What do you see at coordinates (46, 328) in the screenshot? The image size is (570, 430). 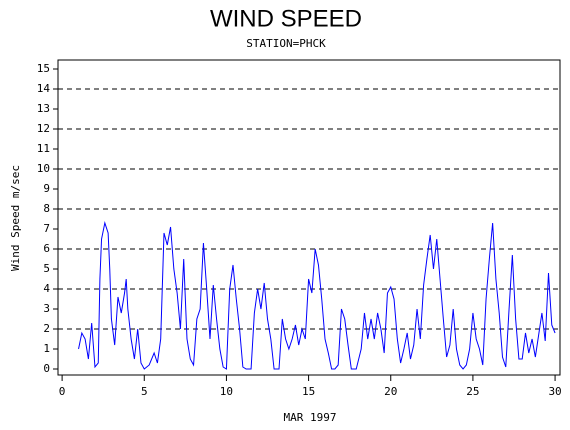 I see `y-tick-label: 2` at bounding box center [46, 328].